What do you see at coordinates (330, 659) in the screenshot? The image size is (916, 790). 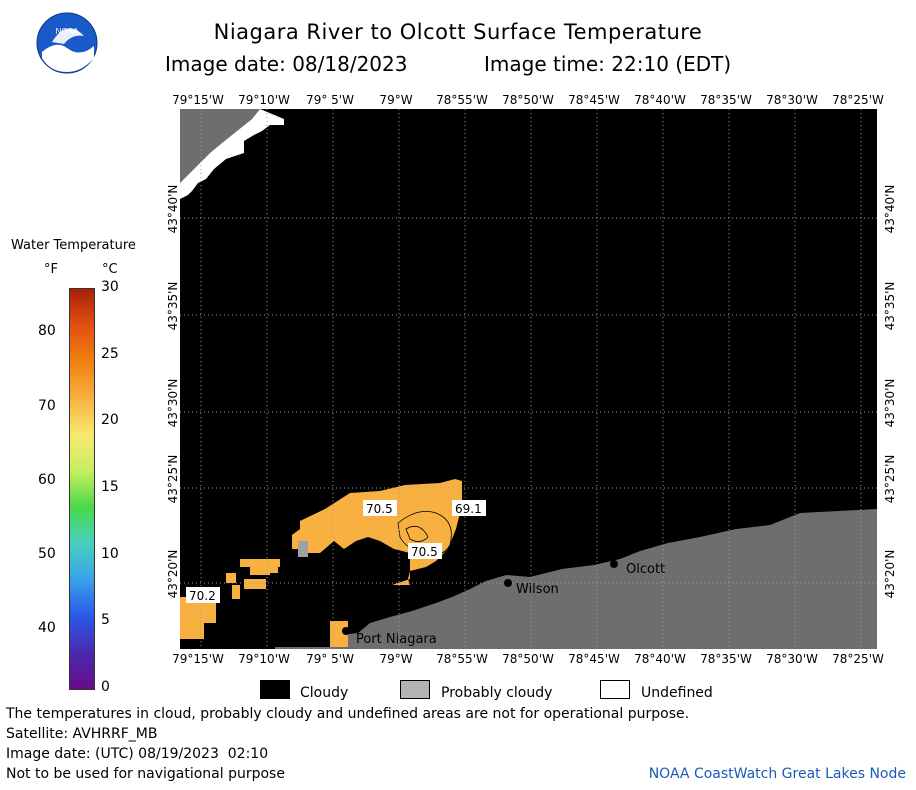 I see `longitude-label-bottom: 79° 5'W` at bounding box center [330, 659].